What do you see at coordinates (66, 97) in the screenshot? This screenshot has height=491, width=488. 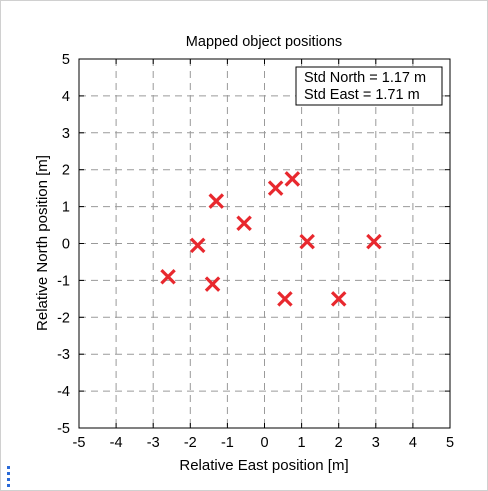 I see `y-tick-label: 4` at bounding box center [66, 97].